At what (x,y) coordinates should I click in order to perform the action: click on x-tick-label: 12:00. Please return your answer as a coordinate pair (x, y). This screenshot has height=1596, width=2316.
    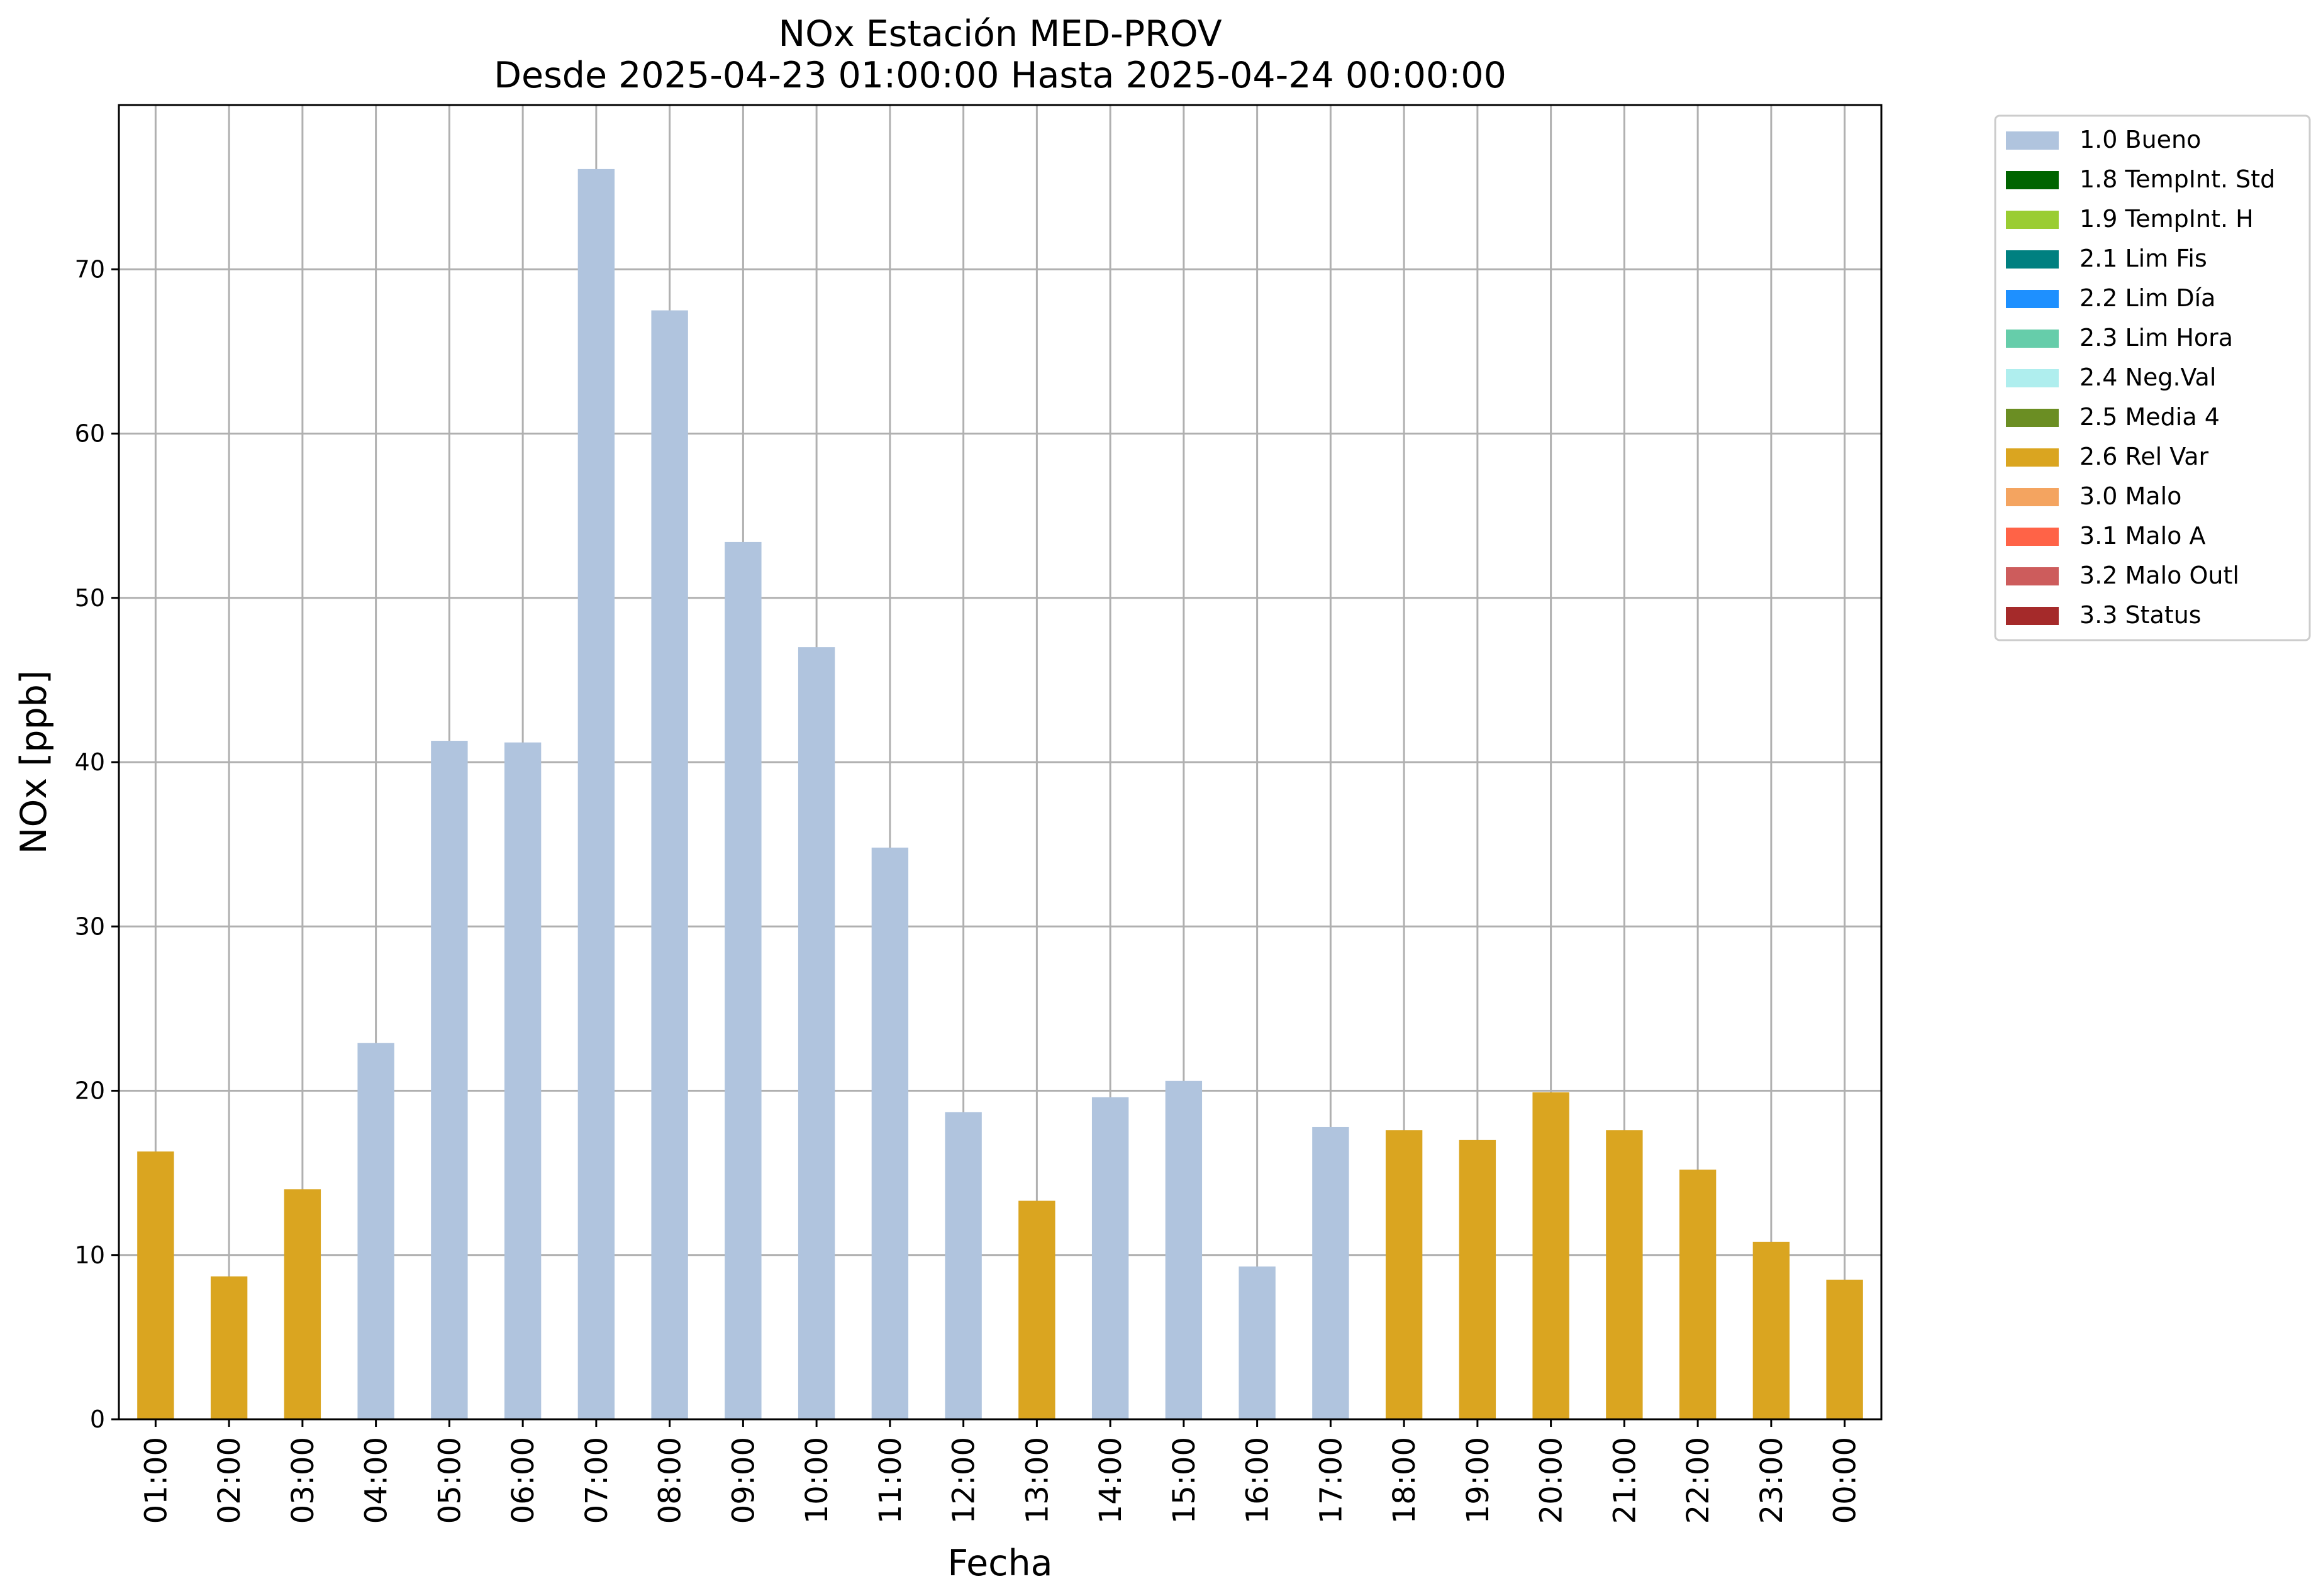
    Looking at the image, I should click on (964, 1481).